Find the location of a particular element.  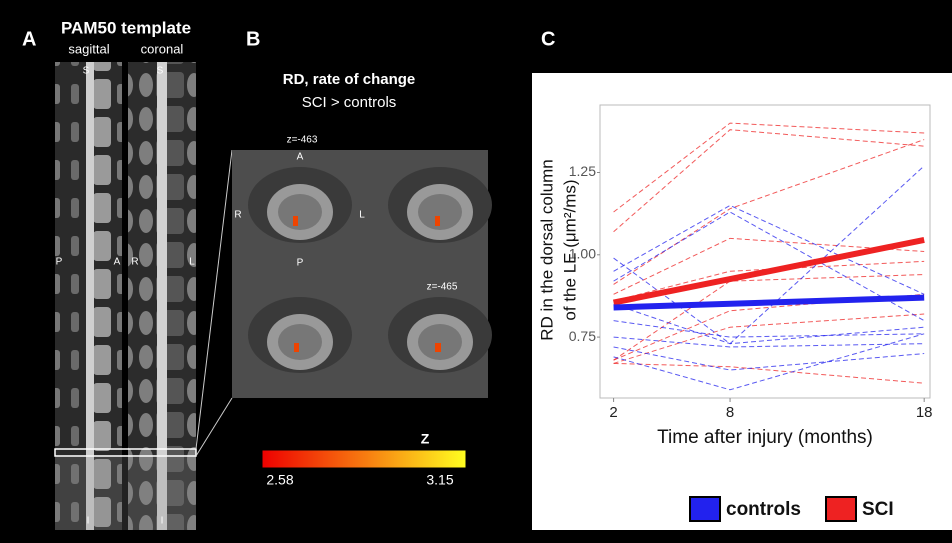

slice-label: z=-463 is located at coordinates (302, 140).